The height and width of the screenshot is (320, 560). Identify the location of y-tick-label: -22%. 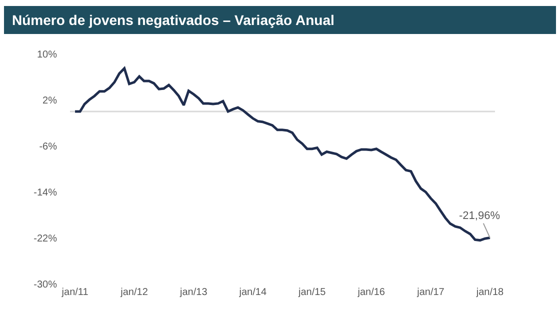
(46, 239).